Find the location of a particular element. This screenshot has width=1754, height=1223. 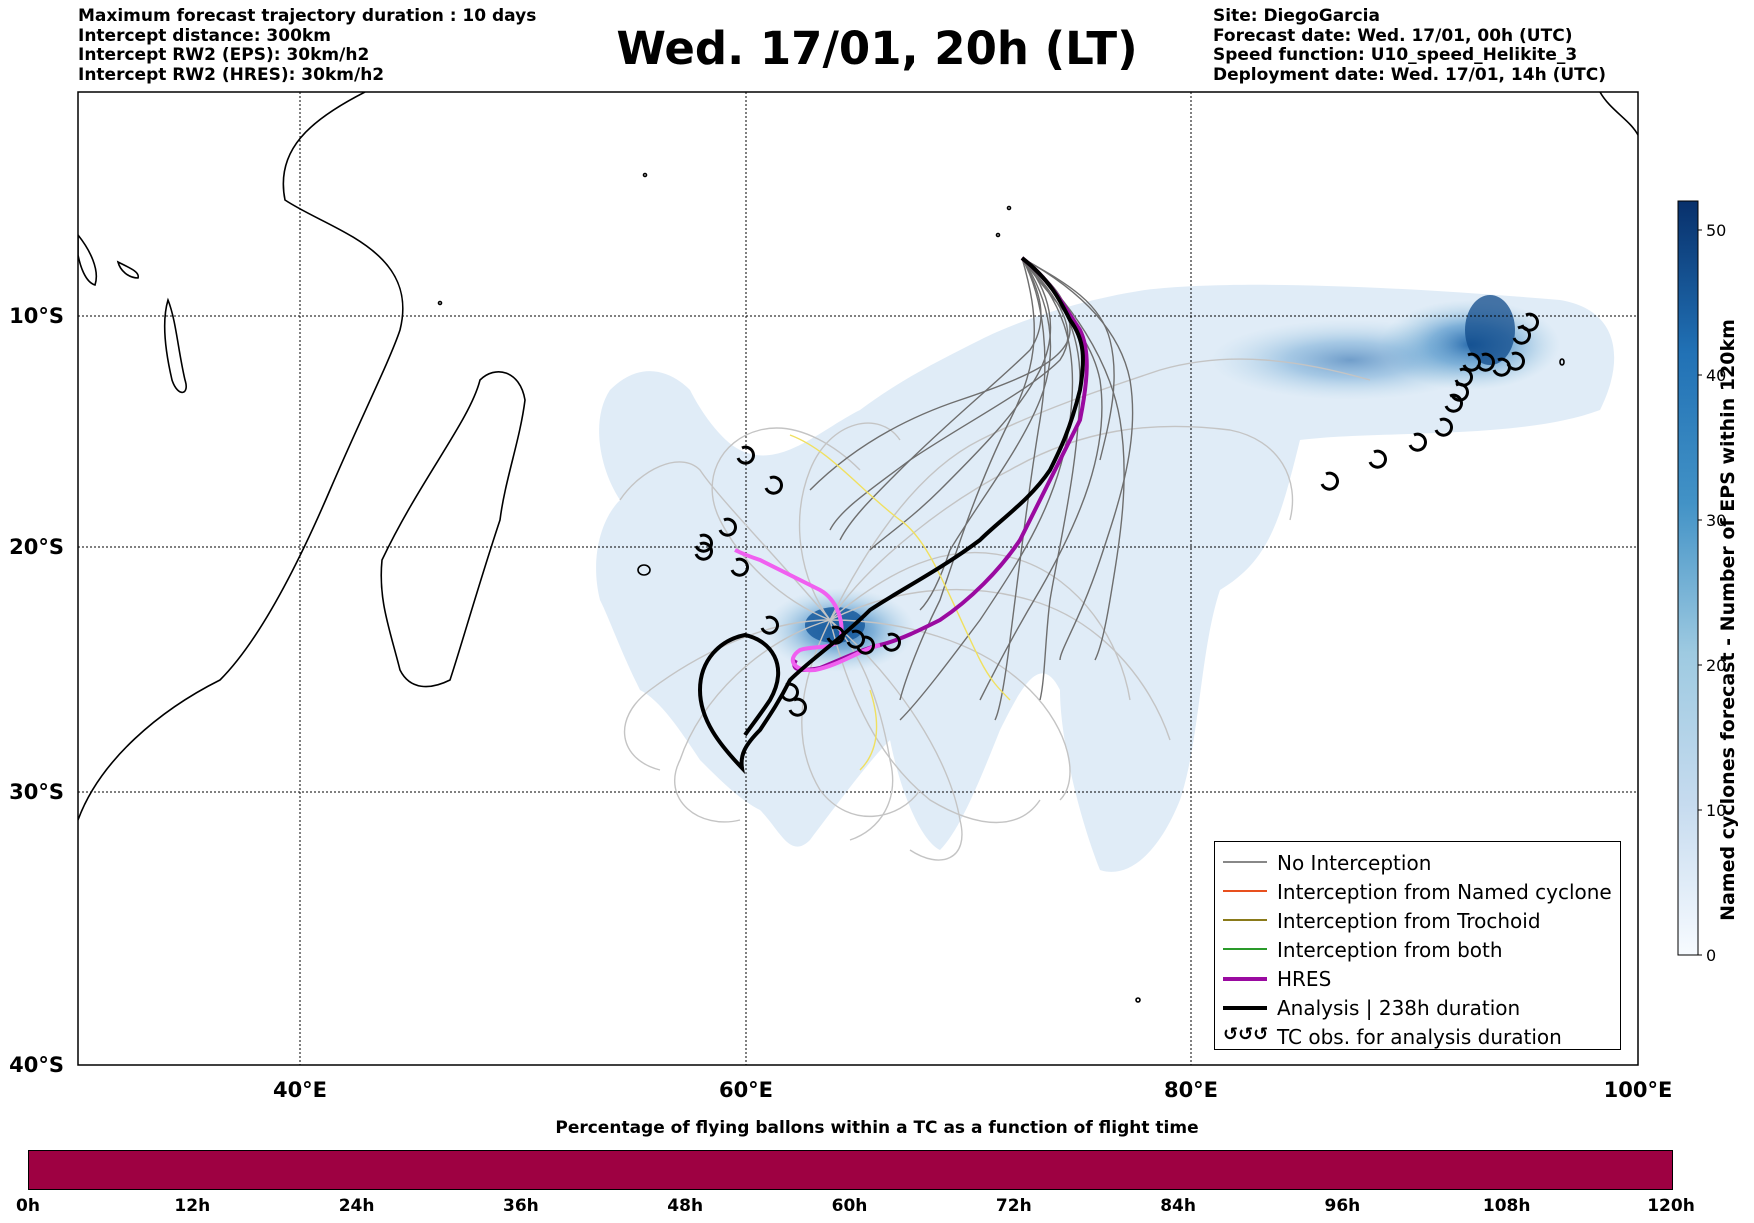

lat-label-40: 40°S is located at coordinates (36, 1065).